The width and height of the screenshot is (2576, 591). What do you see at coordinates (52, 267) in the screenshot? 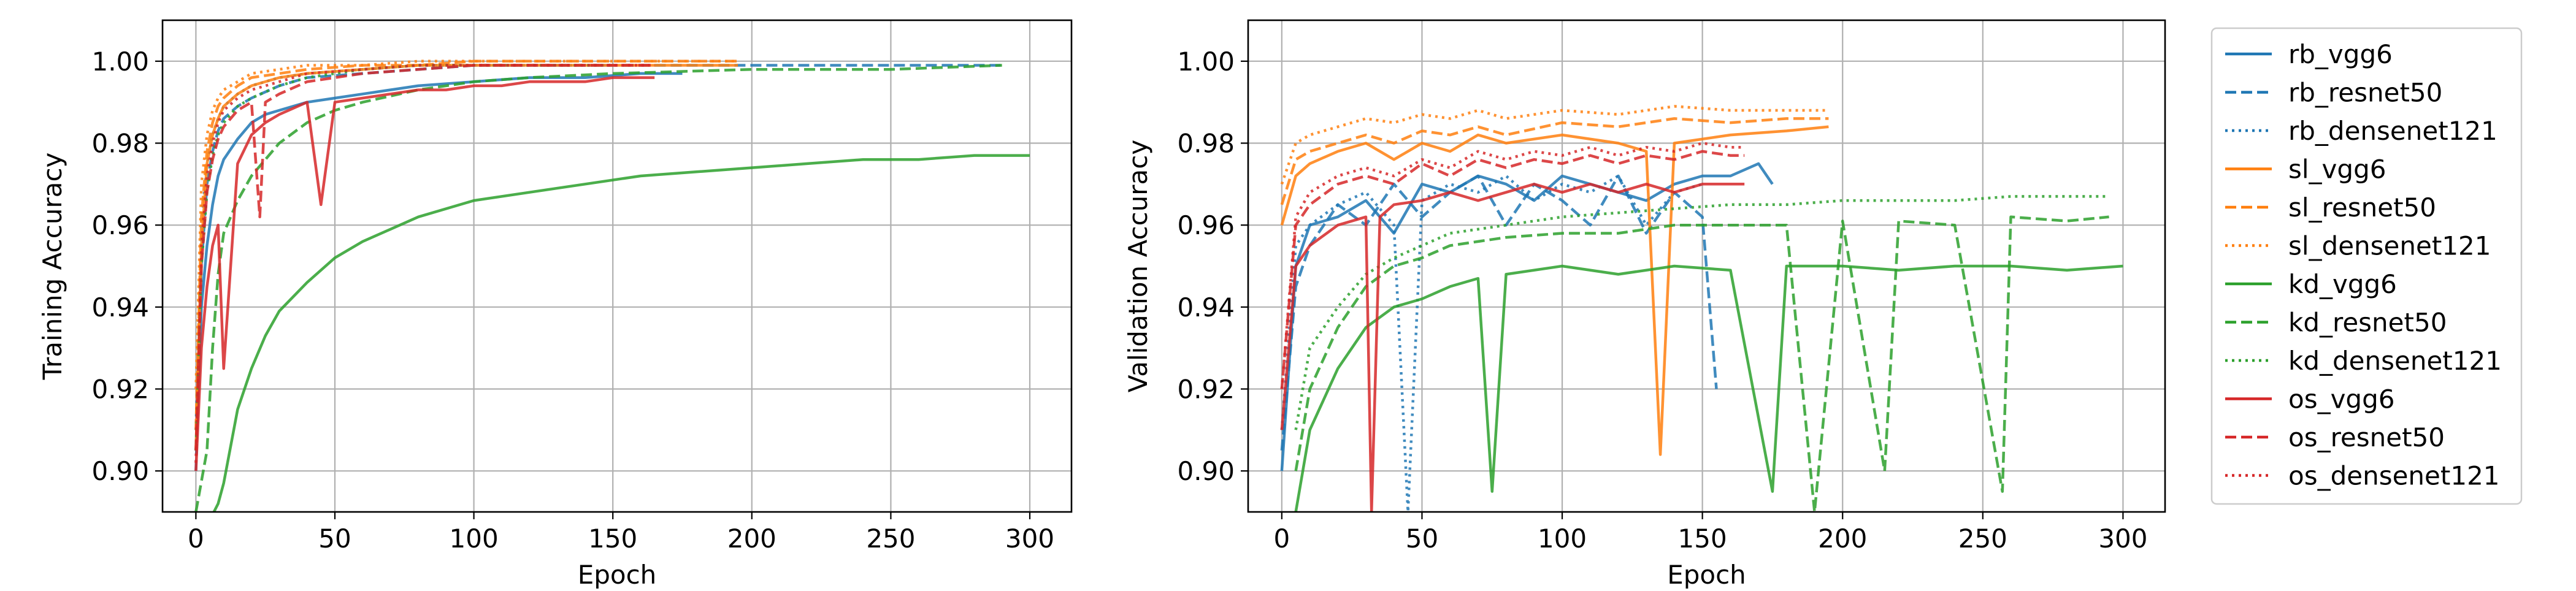
I see `y-axis-label: Training Accuracy` at bounding box center [52, 267].